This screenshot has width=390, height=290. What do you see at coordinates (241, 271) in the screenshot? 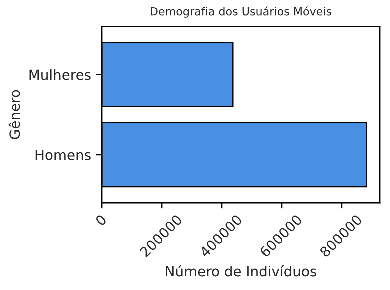
I see `x-axis-title: Número de Indivíduos` at bounding box center [241, 271].